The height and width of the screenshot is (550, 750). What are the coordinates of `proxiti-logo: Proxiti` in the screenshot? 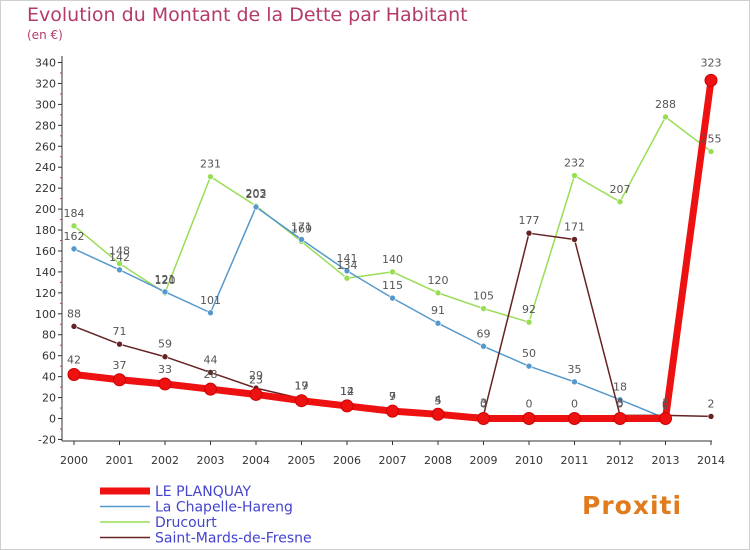 It's located at (632, 505).